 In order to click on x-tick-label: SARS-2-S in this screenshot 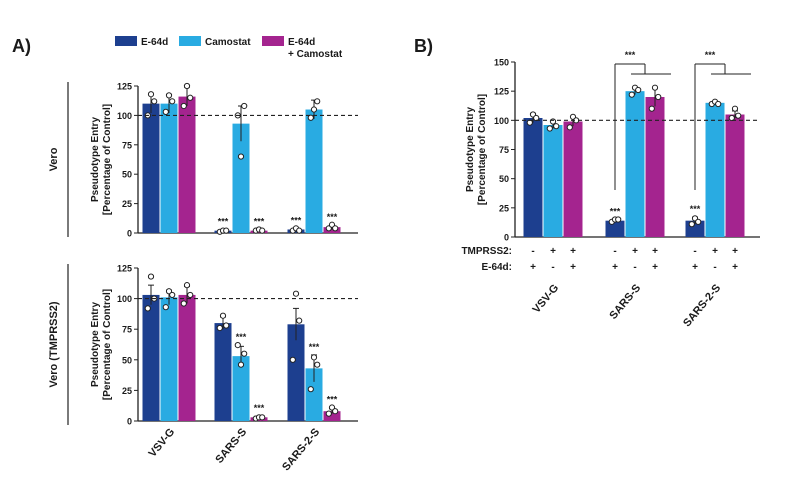, I will do `click(301, 449)`.